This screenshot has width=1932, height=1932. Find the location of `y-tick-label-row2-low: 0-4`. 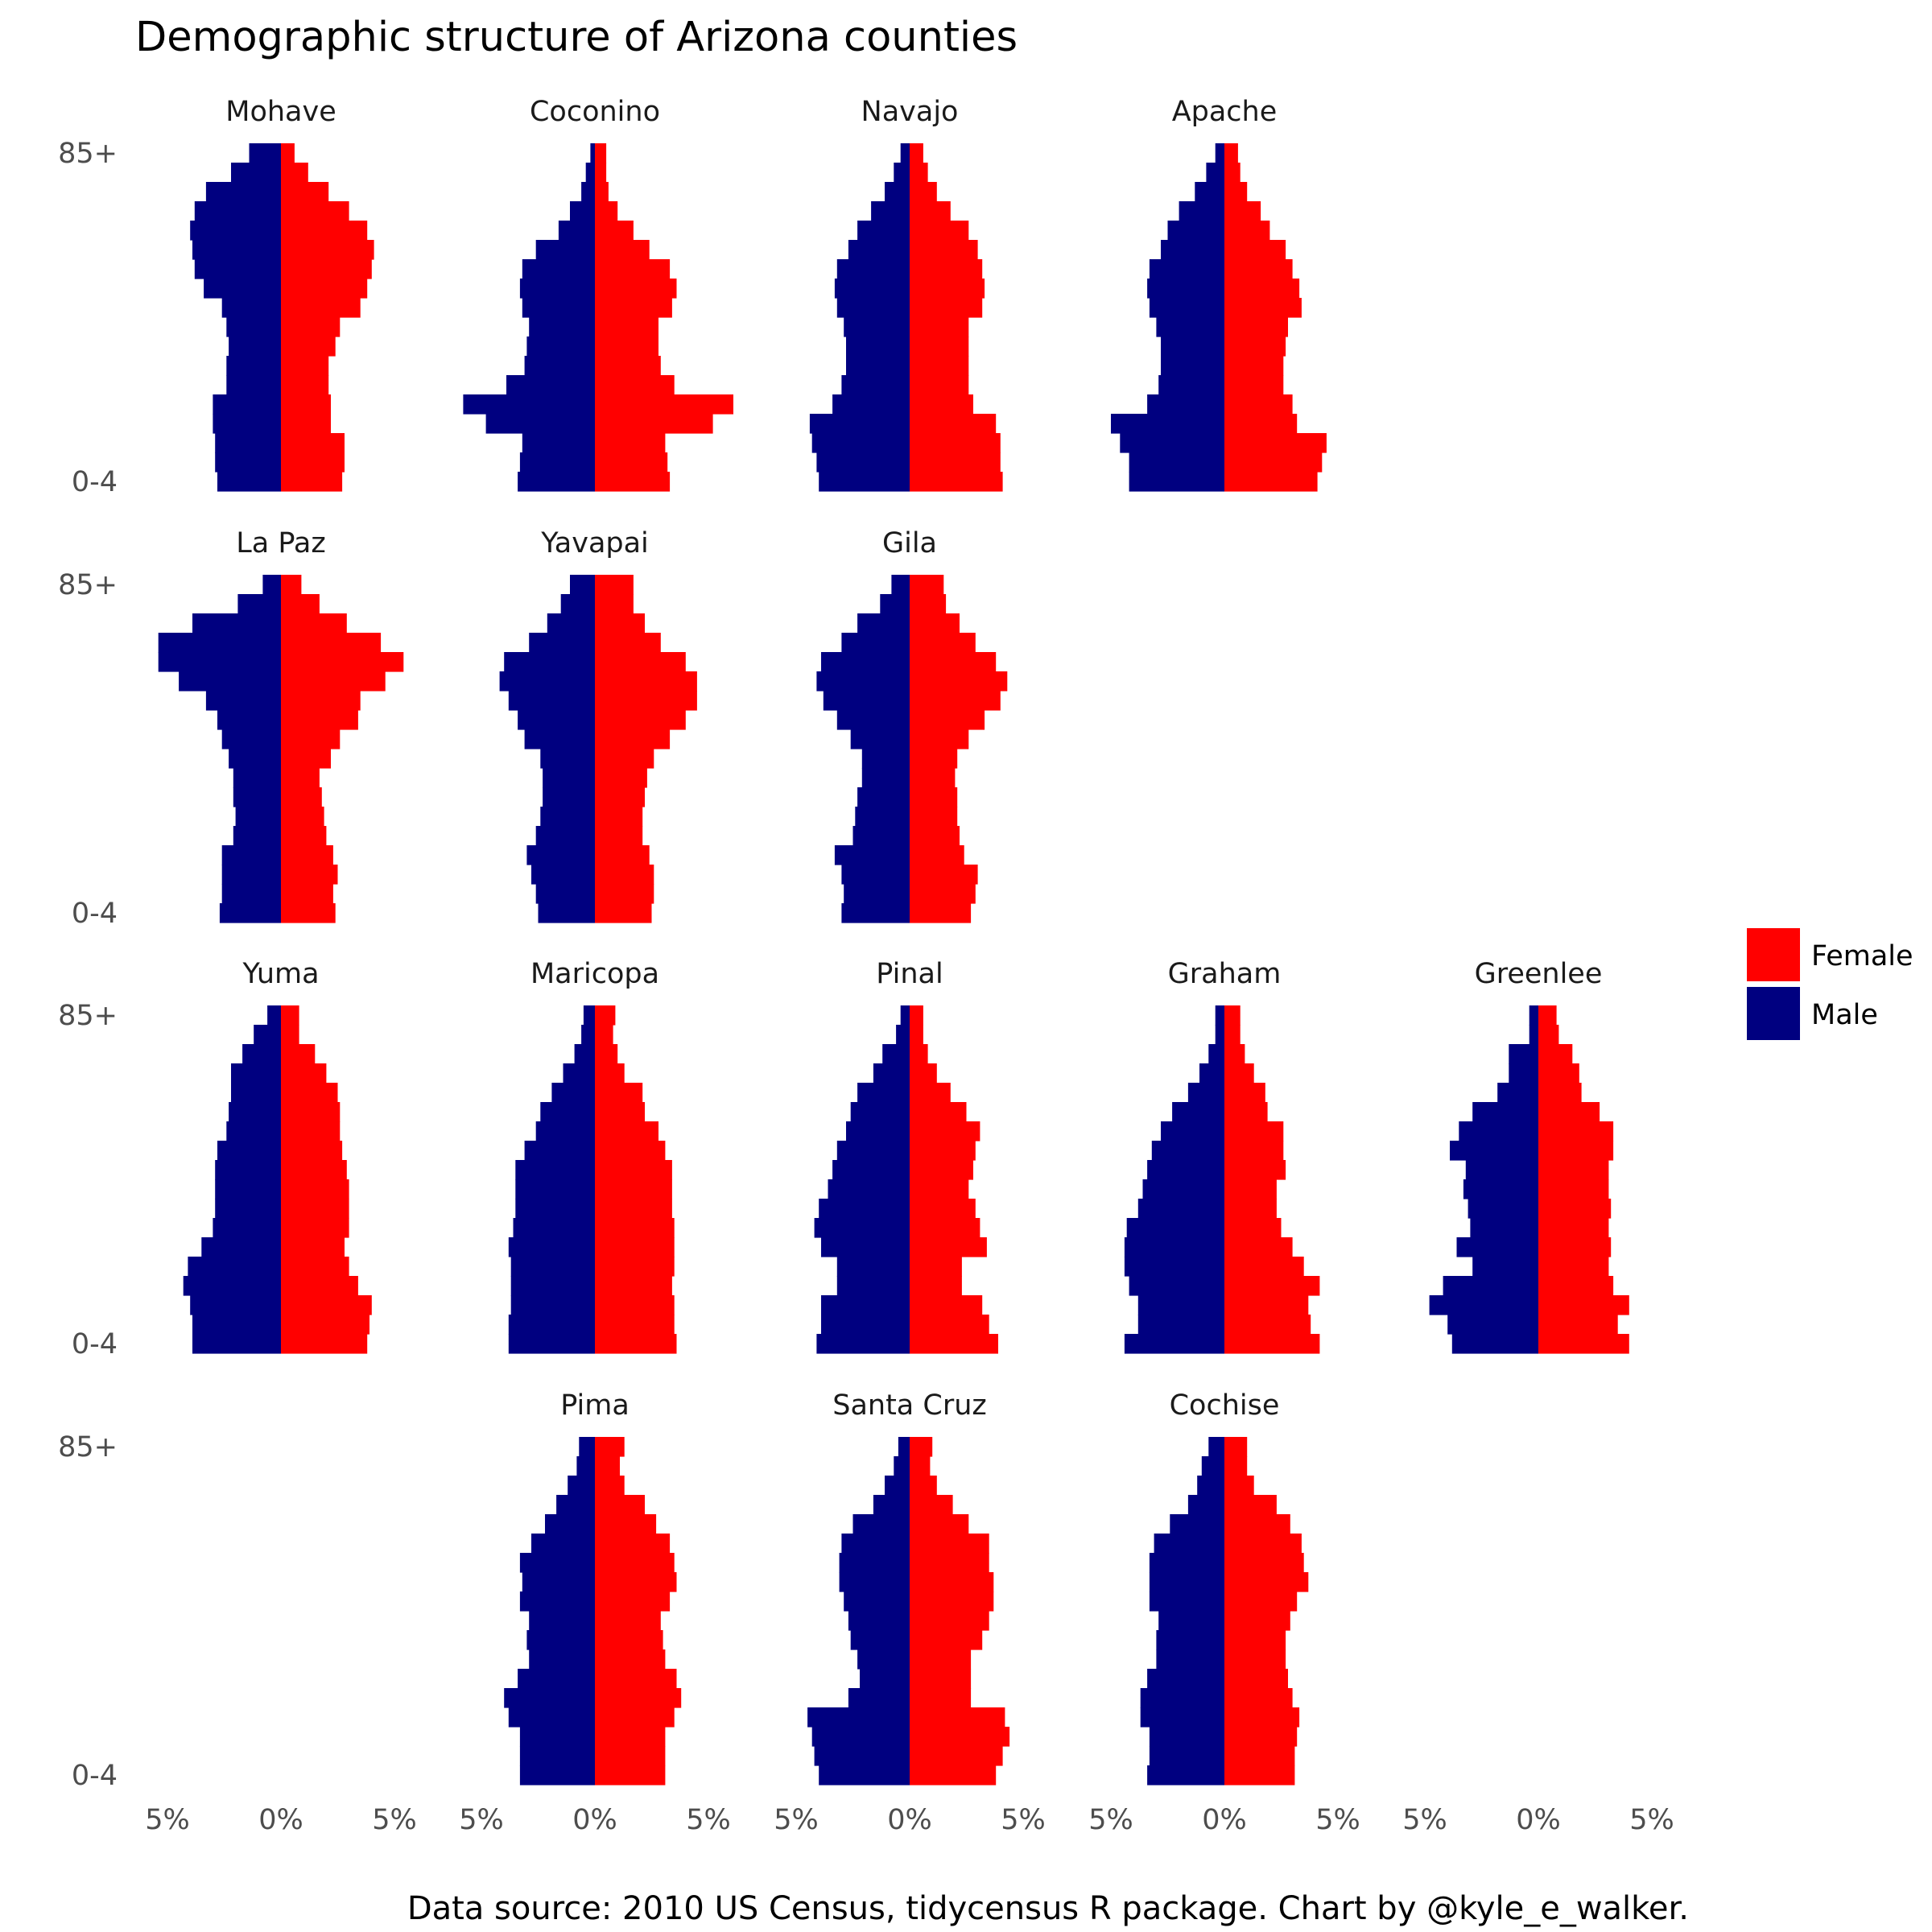

y-tick-label-row2-low: 0-4 is located at coordinates (95, 1344).